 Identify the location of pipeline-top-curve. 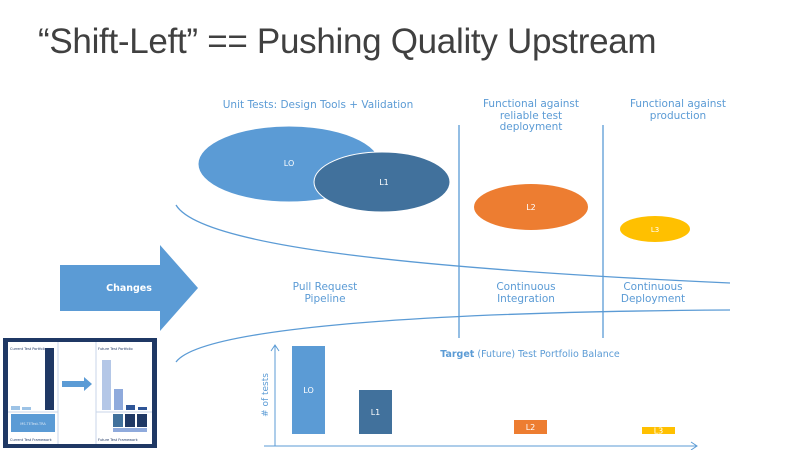
(453, 244).